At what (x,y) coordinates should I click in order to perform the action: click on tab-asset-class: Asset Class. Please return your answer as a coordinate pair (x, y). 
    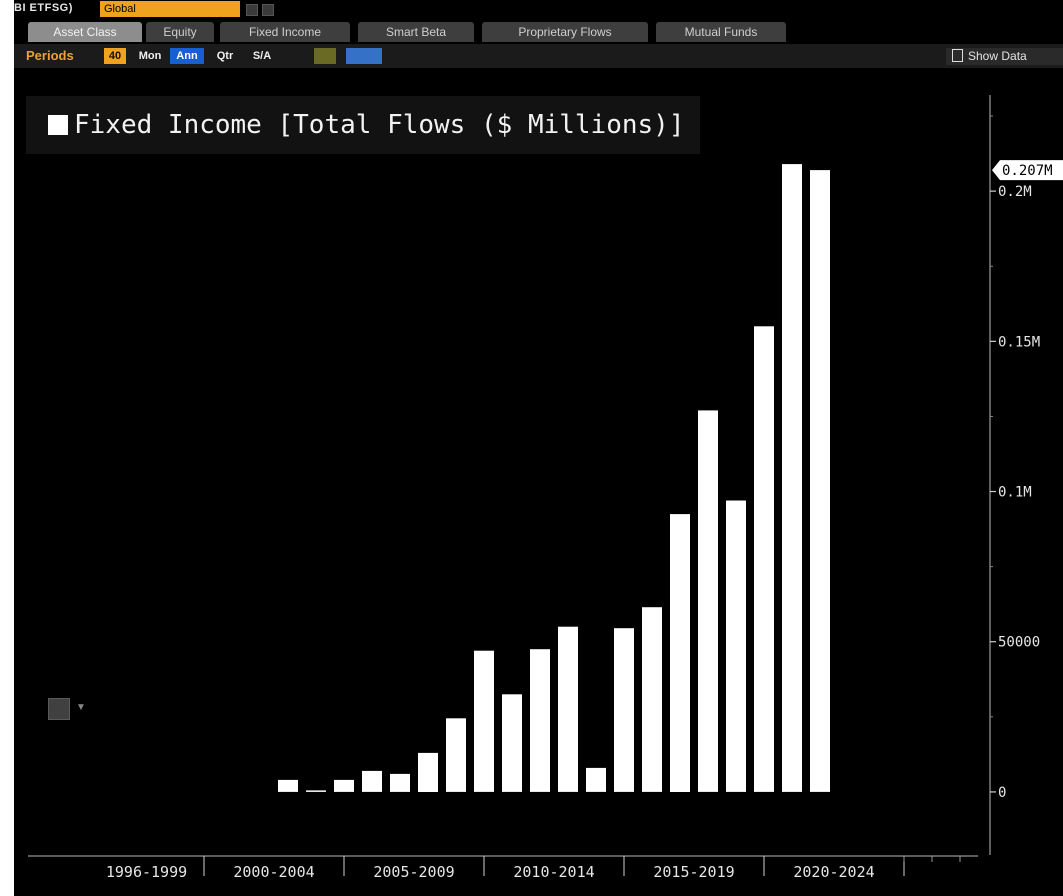
    Looking at the image, I should click on (85, 32).